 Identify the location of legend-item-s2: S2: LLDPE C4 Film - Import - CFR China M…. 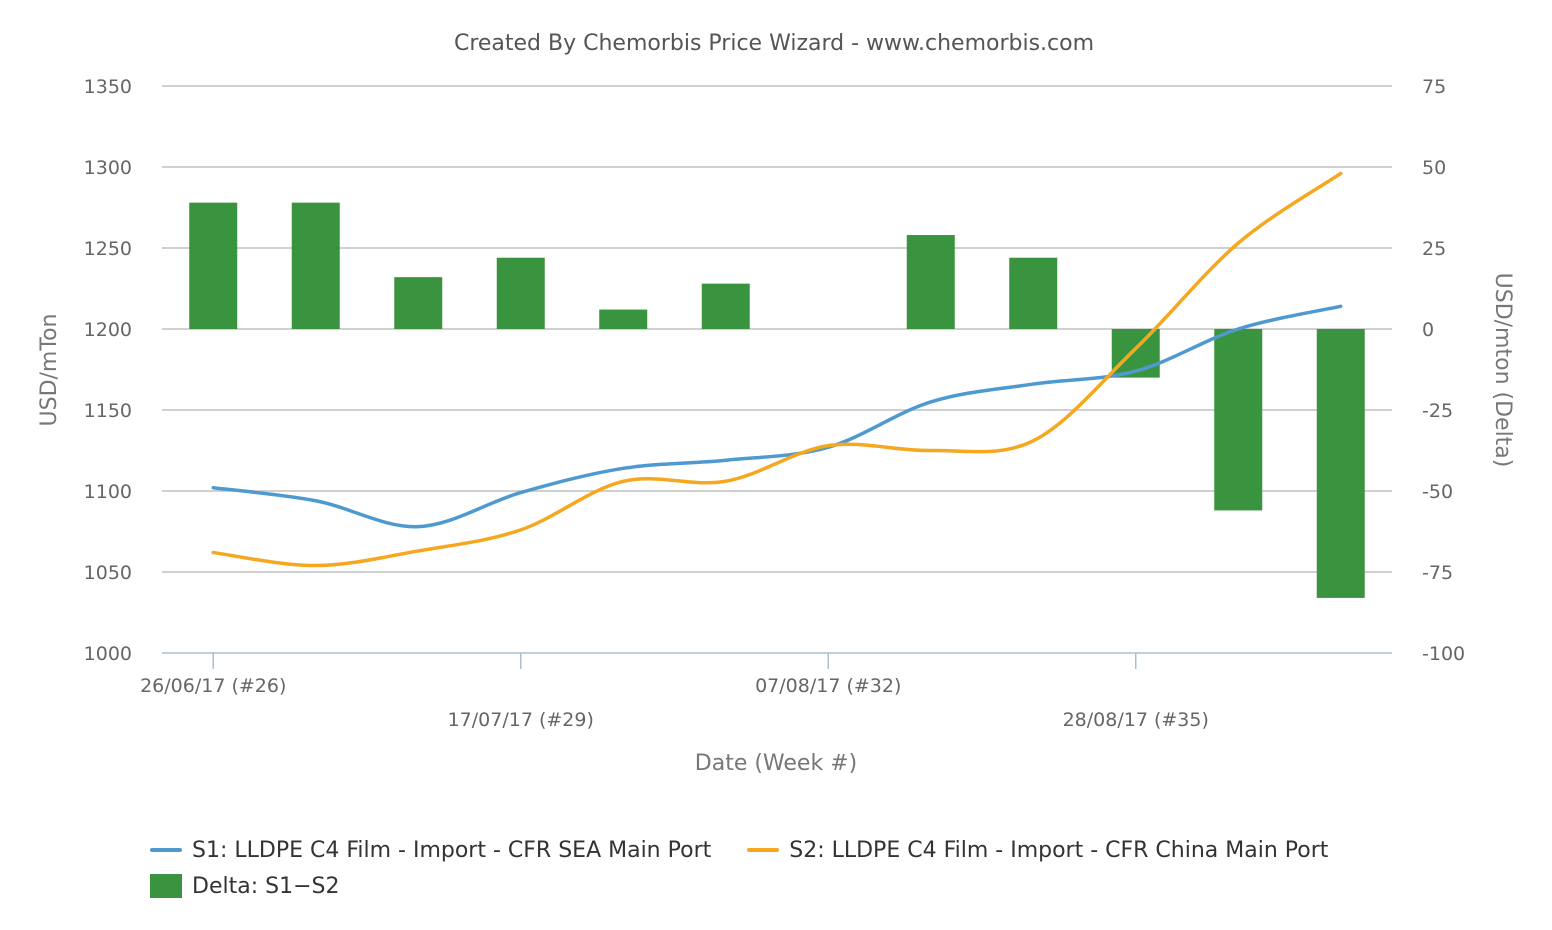
(1037, 850).